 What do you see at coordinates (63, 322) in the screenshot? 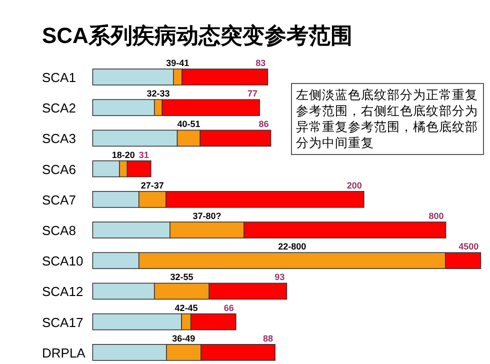
I see `y-tick-label: SCA17` at bounding box center [63, 322].